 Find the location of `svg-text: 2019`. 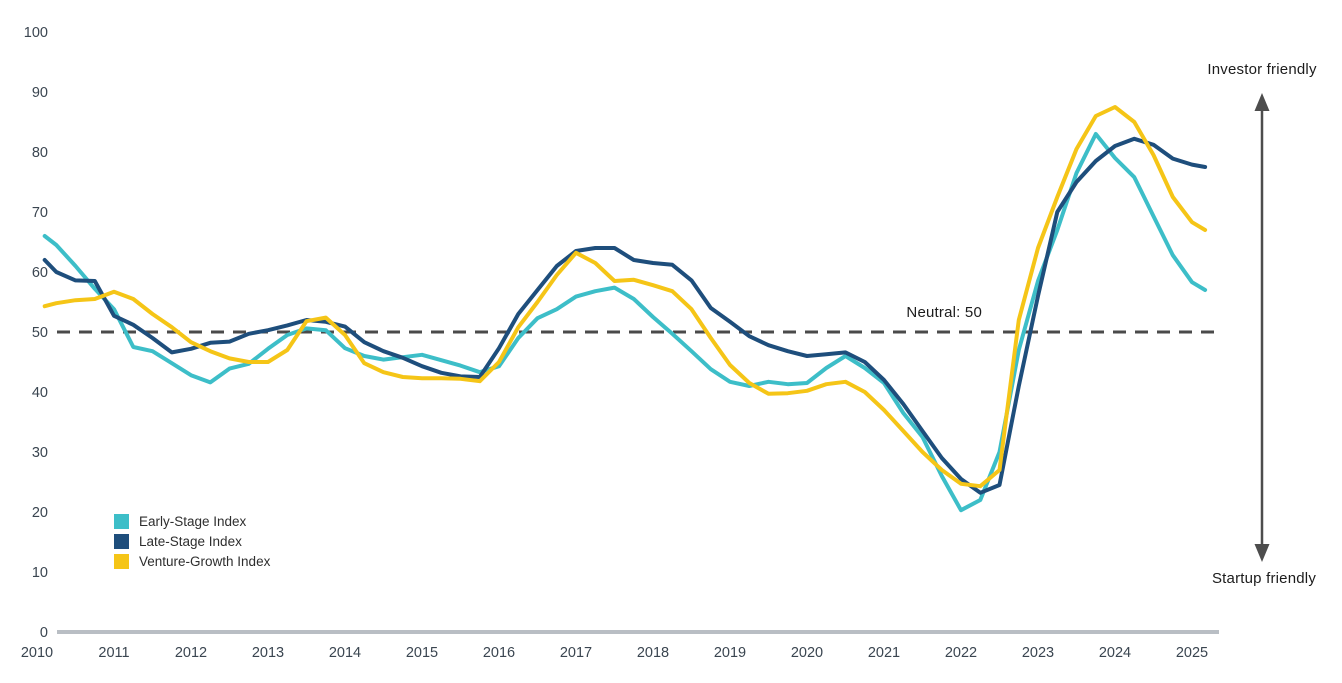

svg-text: 2019 is located at coordinates (730, 653).